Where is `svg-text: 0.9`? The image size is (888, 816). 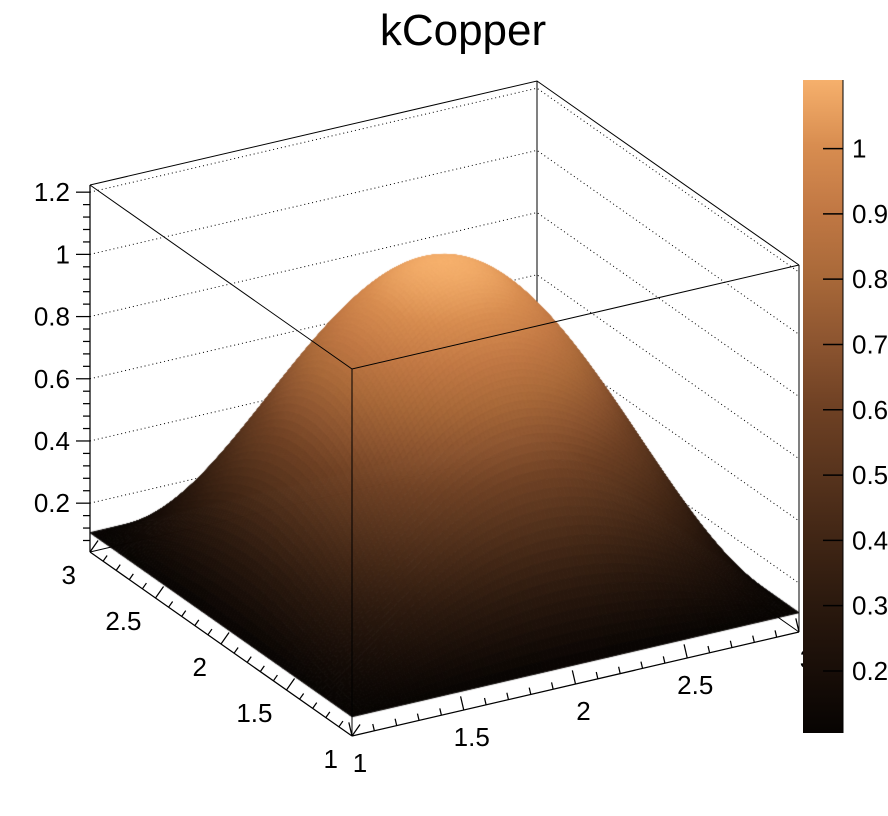 svg-text: 0.9 is located at coordinates (870, 214).